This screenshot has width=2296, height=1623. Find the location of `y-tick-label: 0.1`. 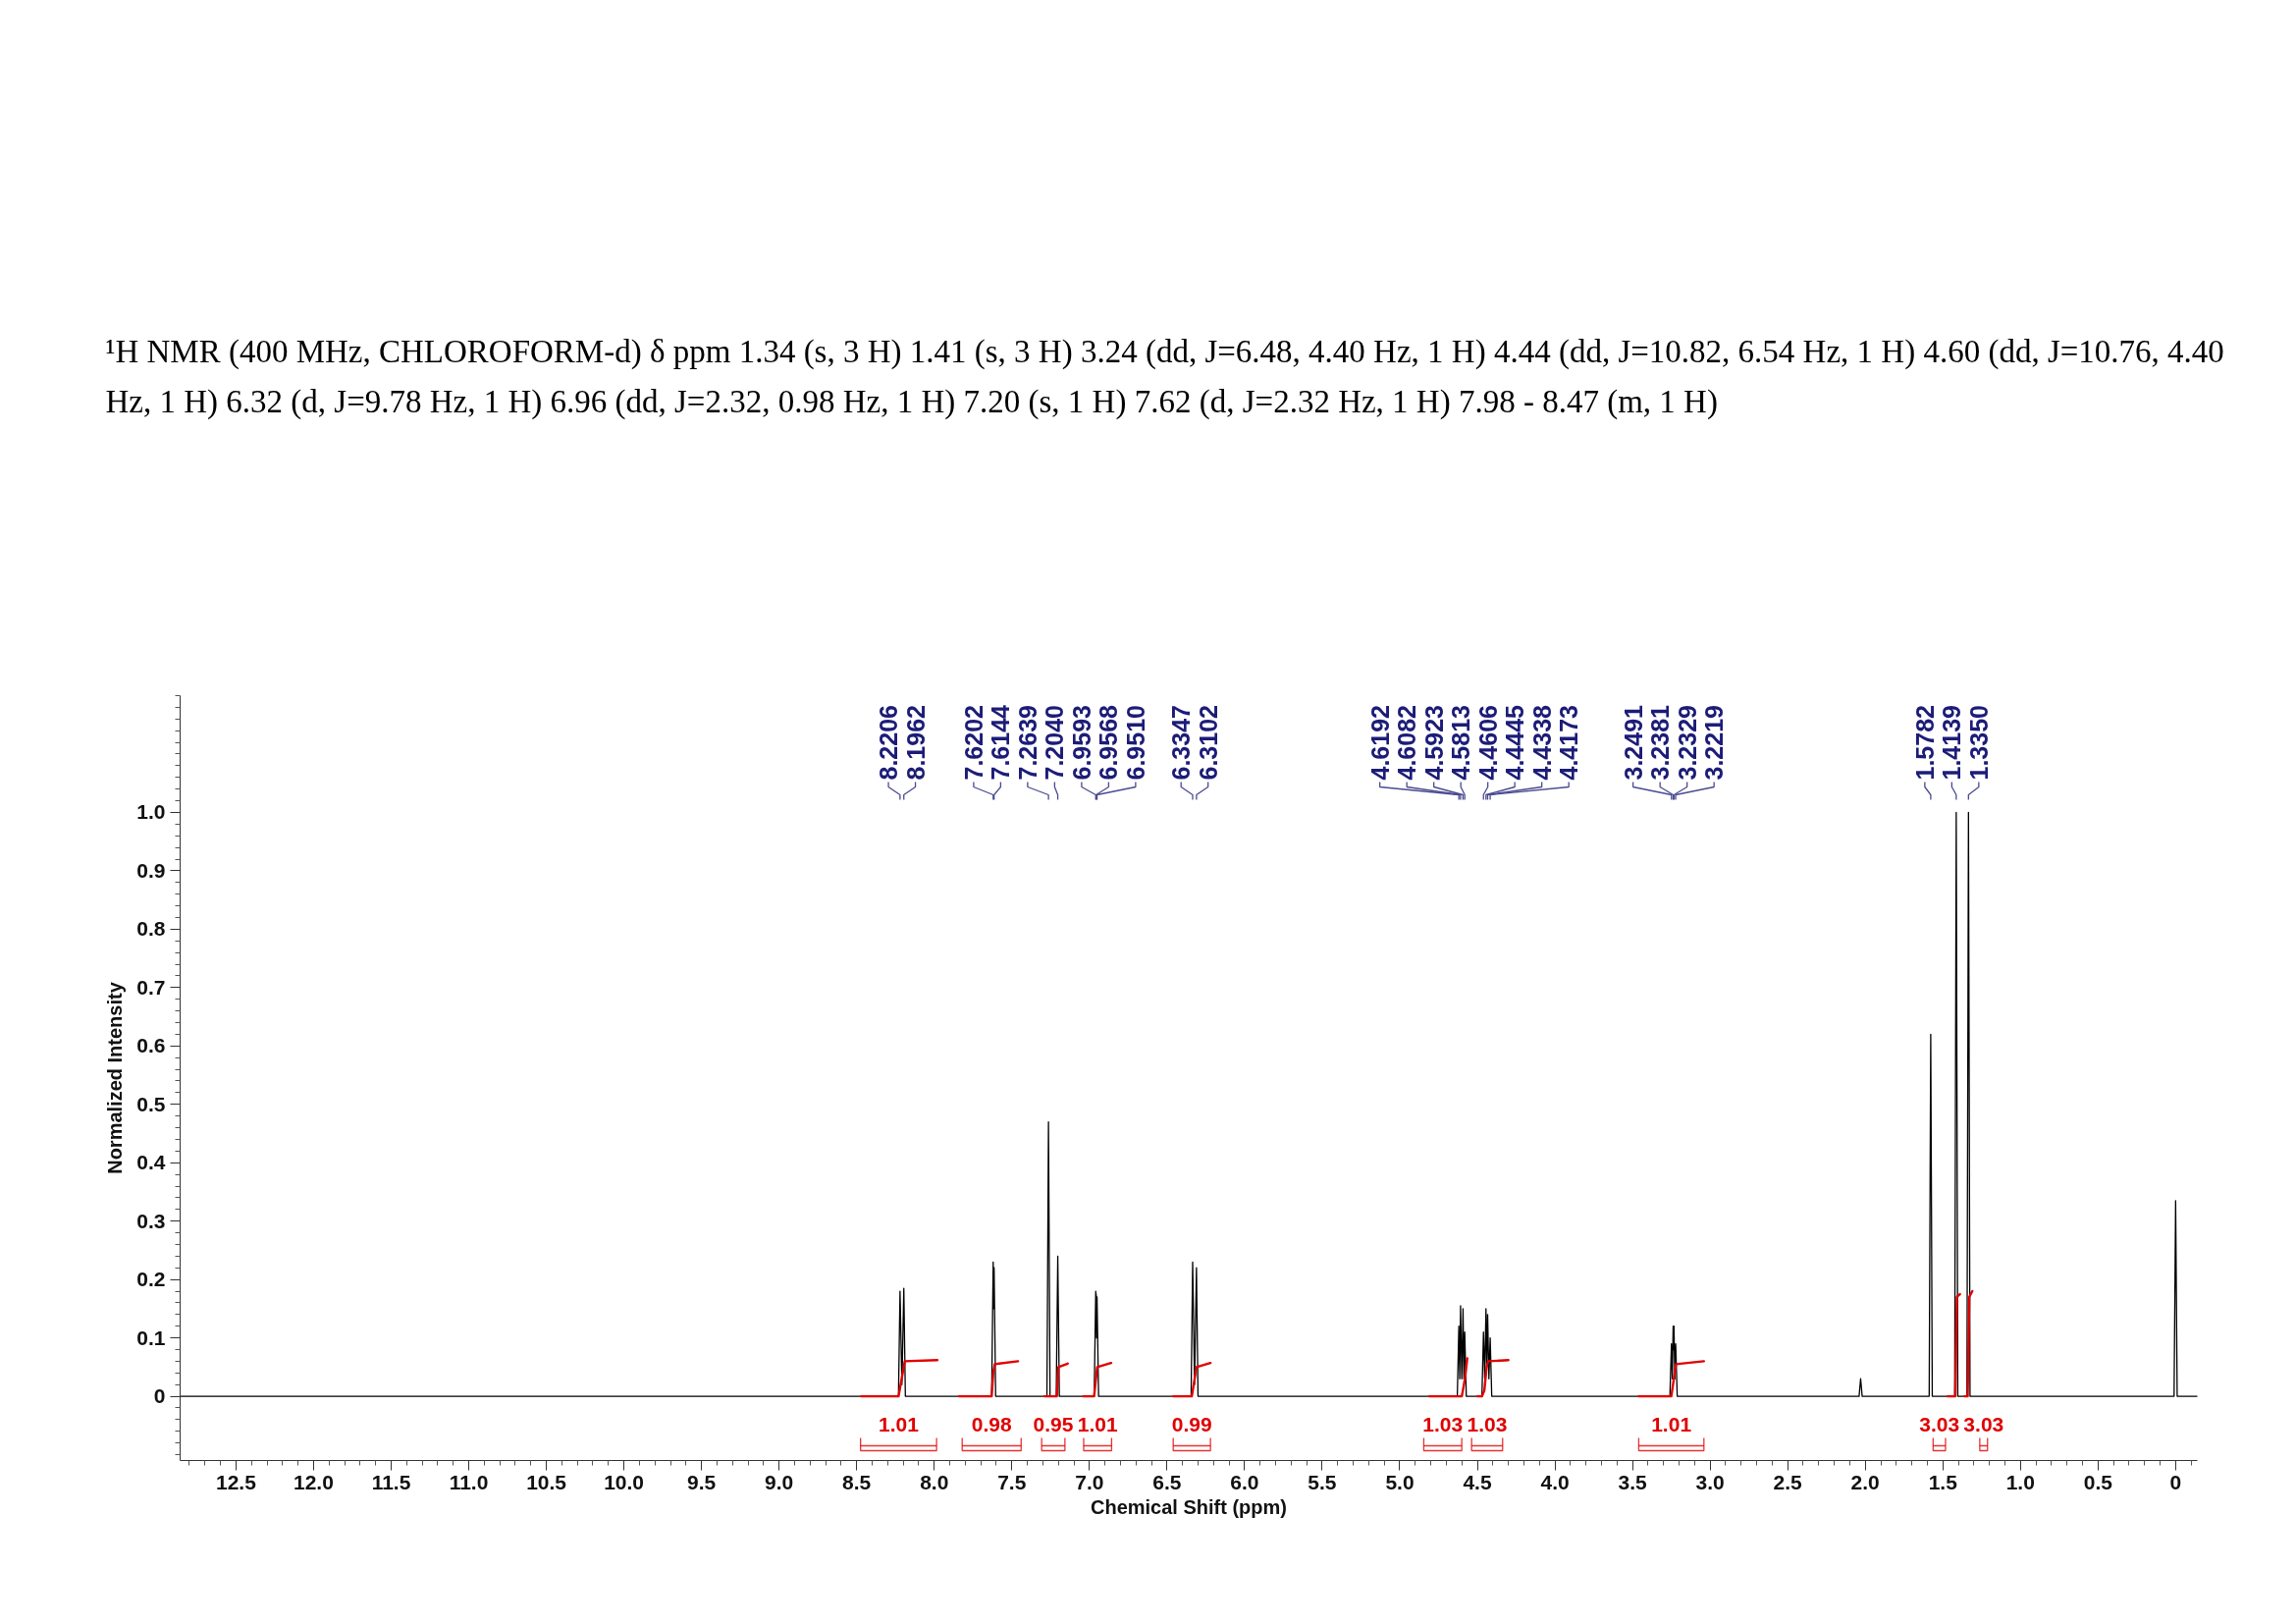

y-tick-label: 0.1 is located at coordinates (151, 1337).